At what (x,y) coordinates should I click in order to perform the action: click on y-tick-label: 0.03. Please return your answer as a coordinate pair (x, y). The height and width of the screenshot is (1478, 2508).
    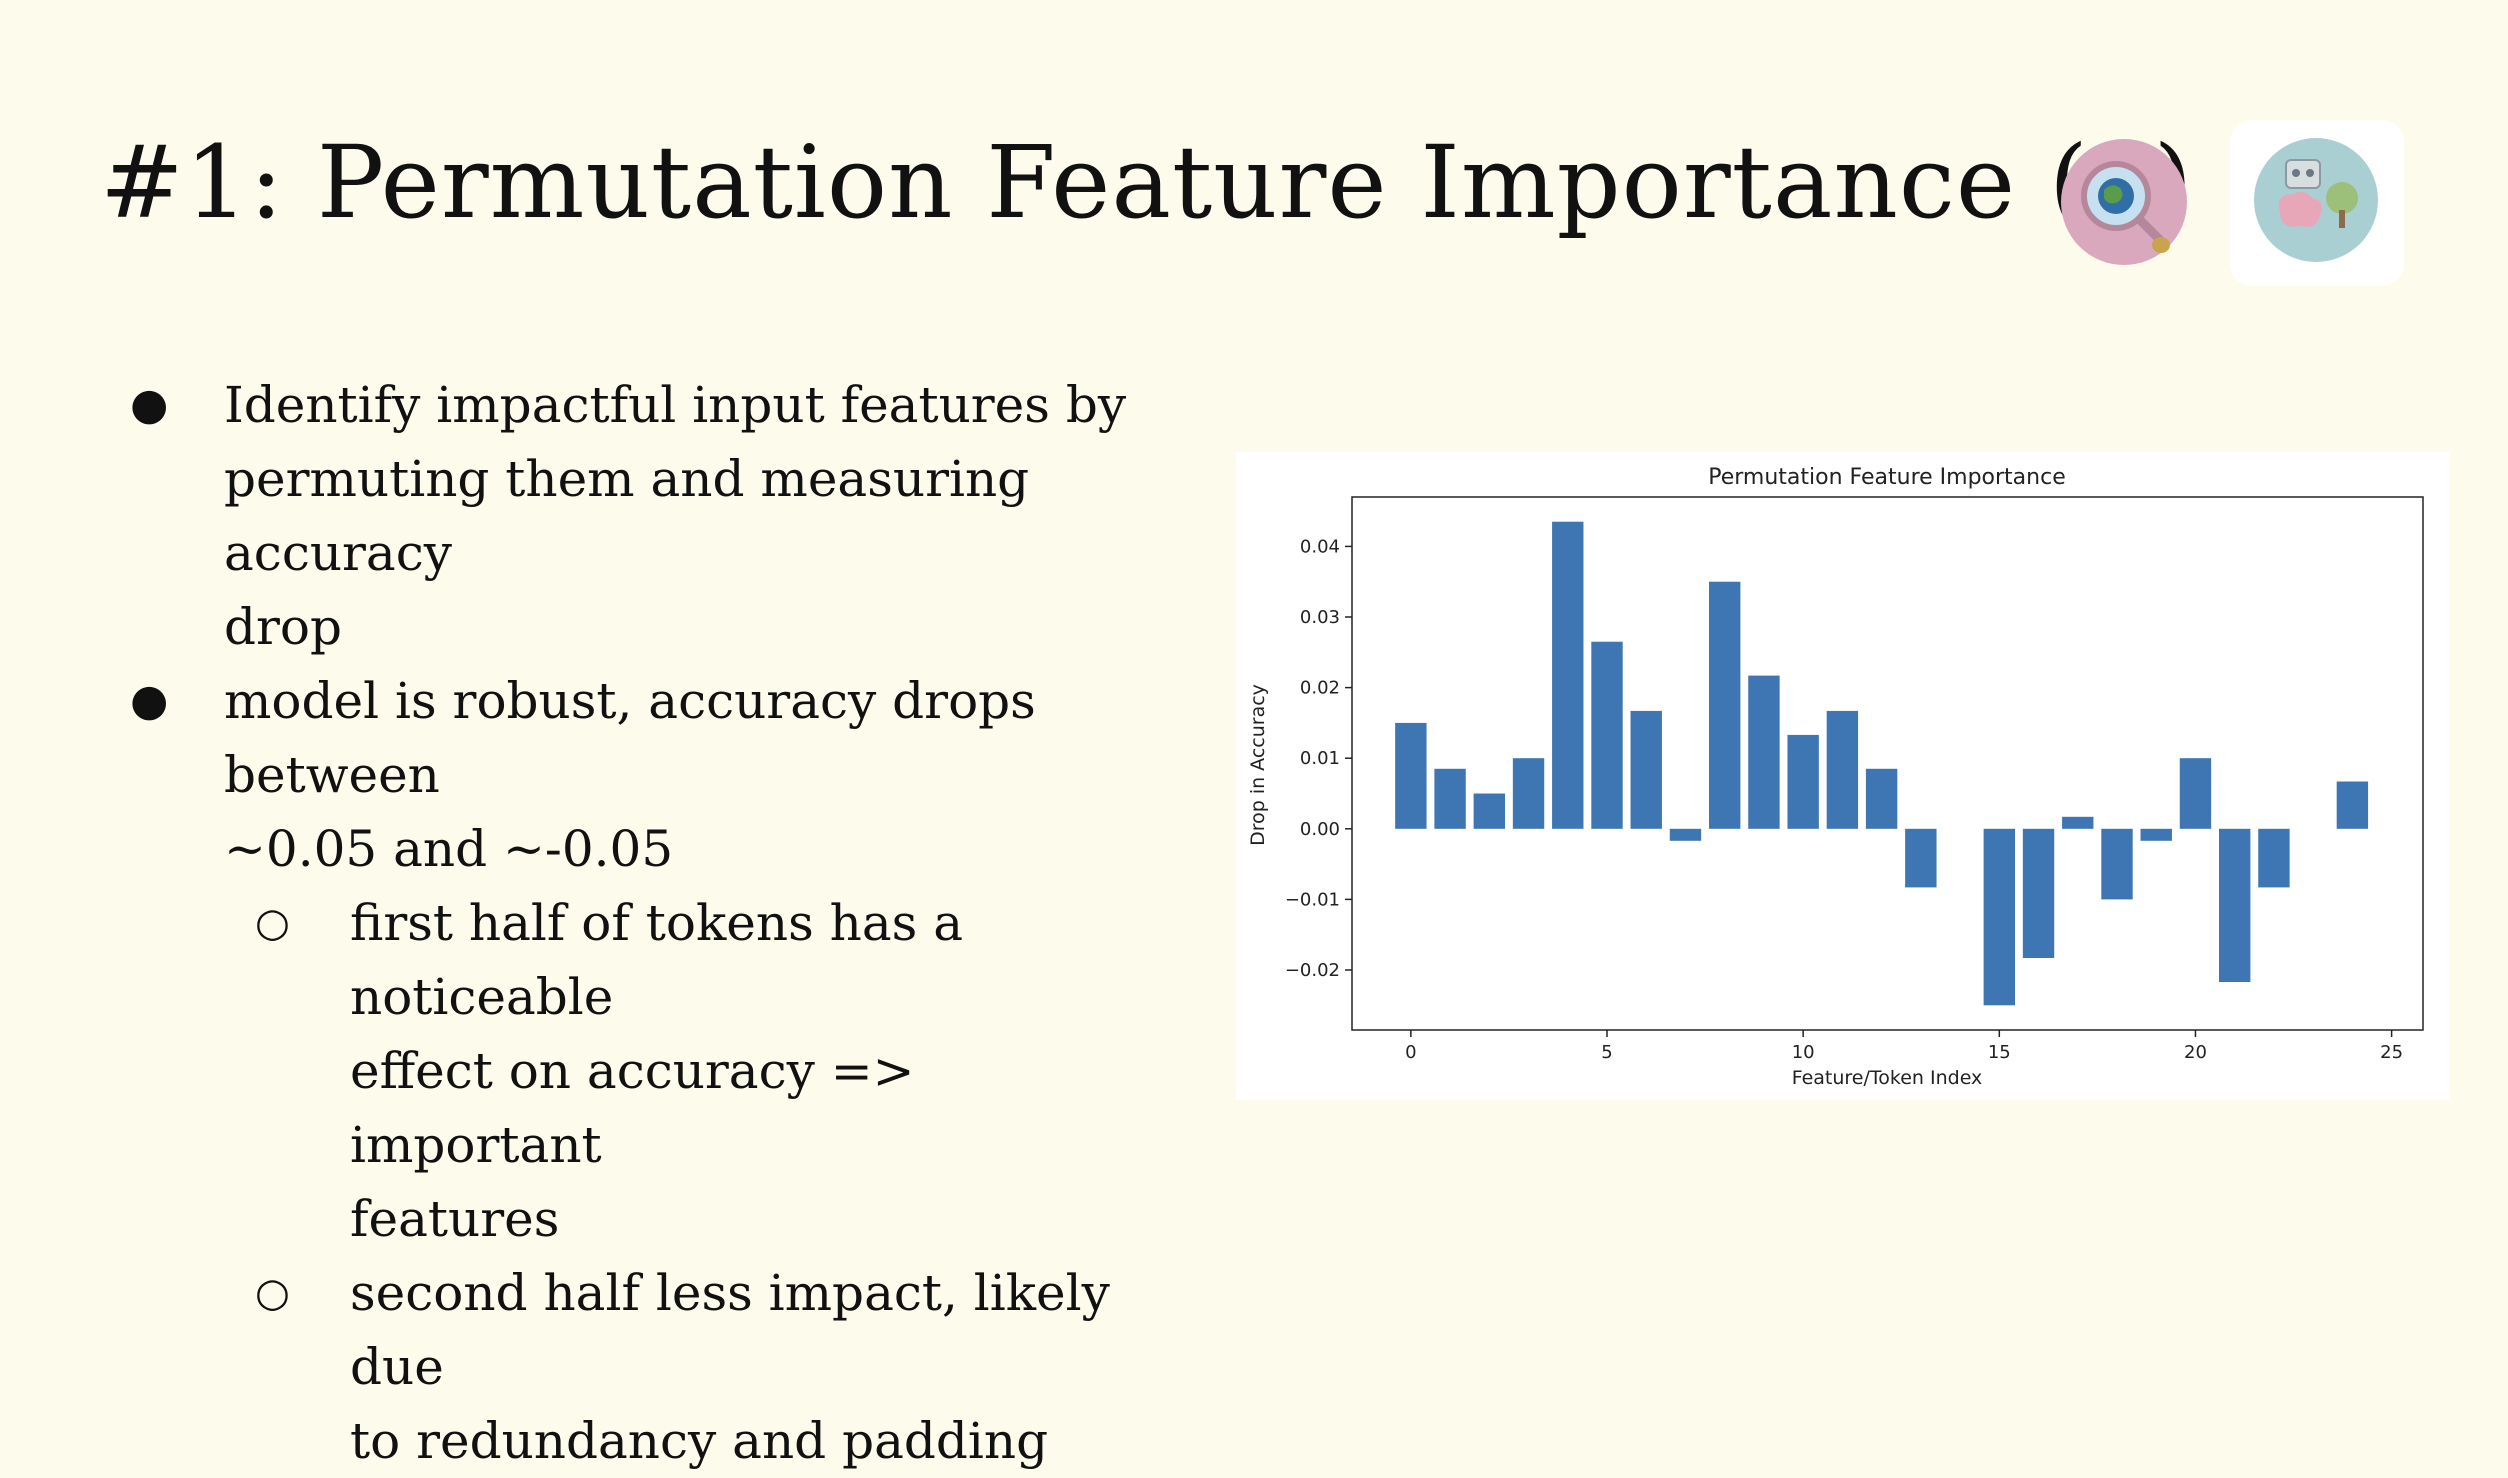
    Looking at the image, I should click on (1320, 617).